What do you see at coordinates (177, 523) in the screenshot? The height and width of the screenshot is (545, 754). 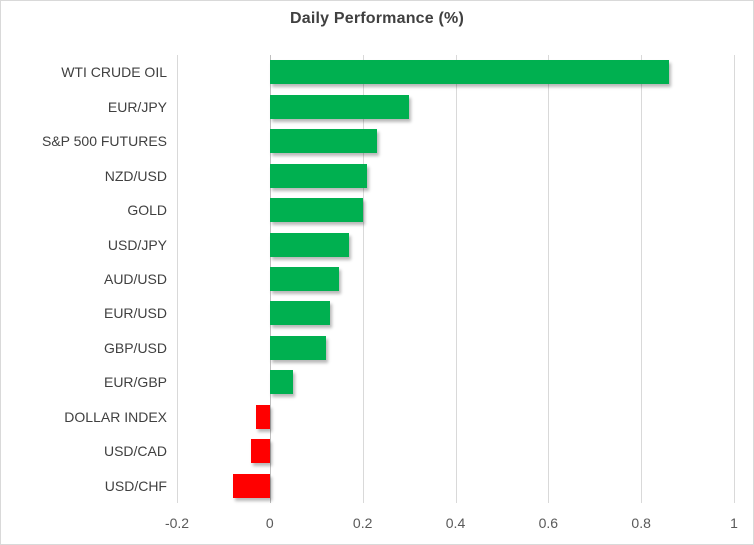 I see `x-tick-label: -0.2` at bounding box center [177, 523].